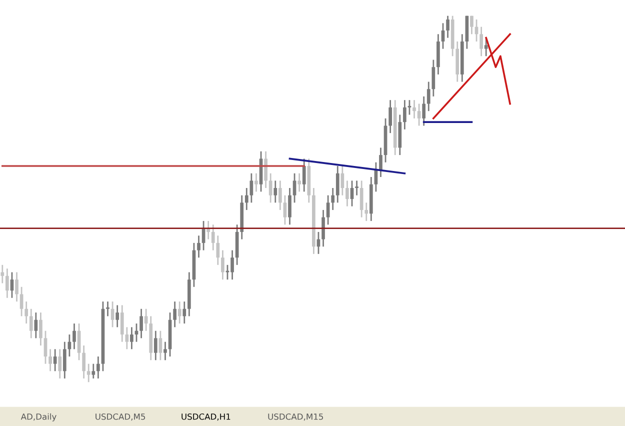 The image size is (625, 426). What do you see at coordinates (121, 417) in the screenshot?
I see `text: USDCAD,M5` at bounding box center [121, 417].